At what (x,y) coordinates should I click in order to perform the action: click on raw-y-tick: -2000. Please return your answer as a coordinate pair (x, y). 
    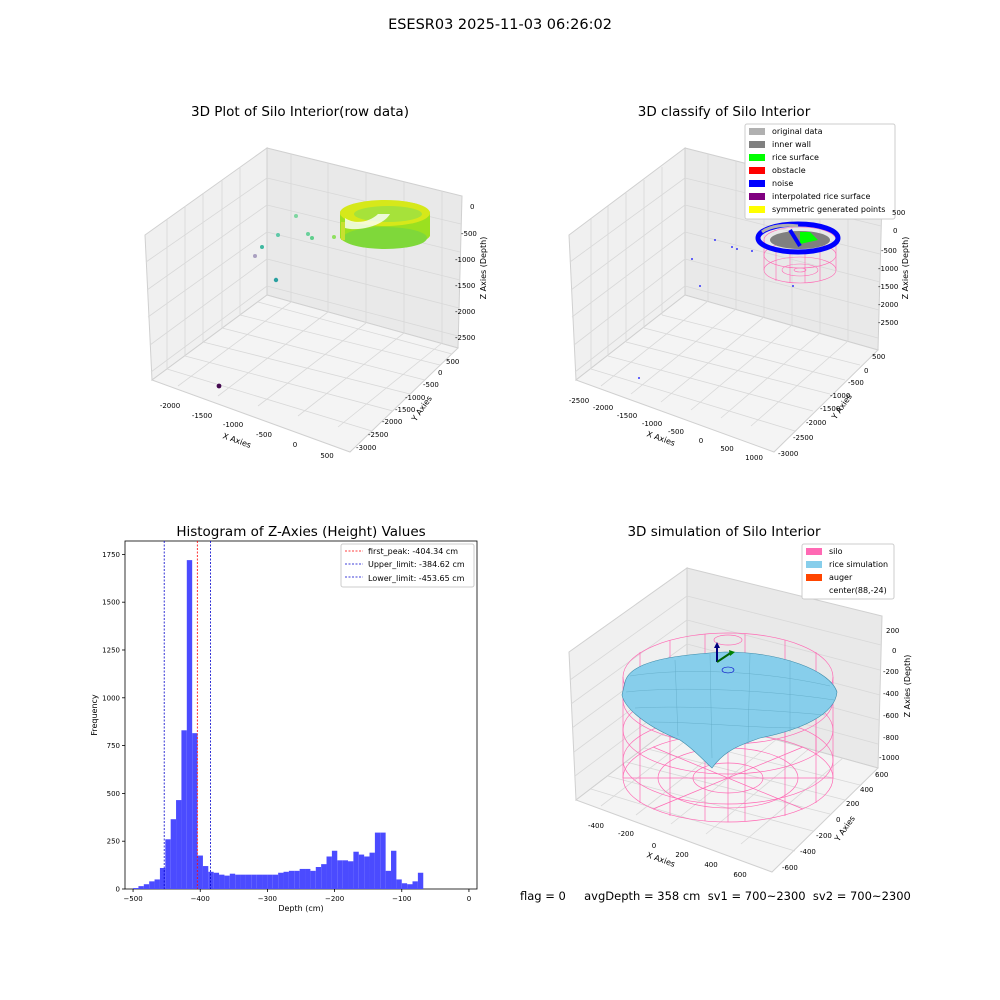
    Looking at the image, I should click on (392, 422).